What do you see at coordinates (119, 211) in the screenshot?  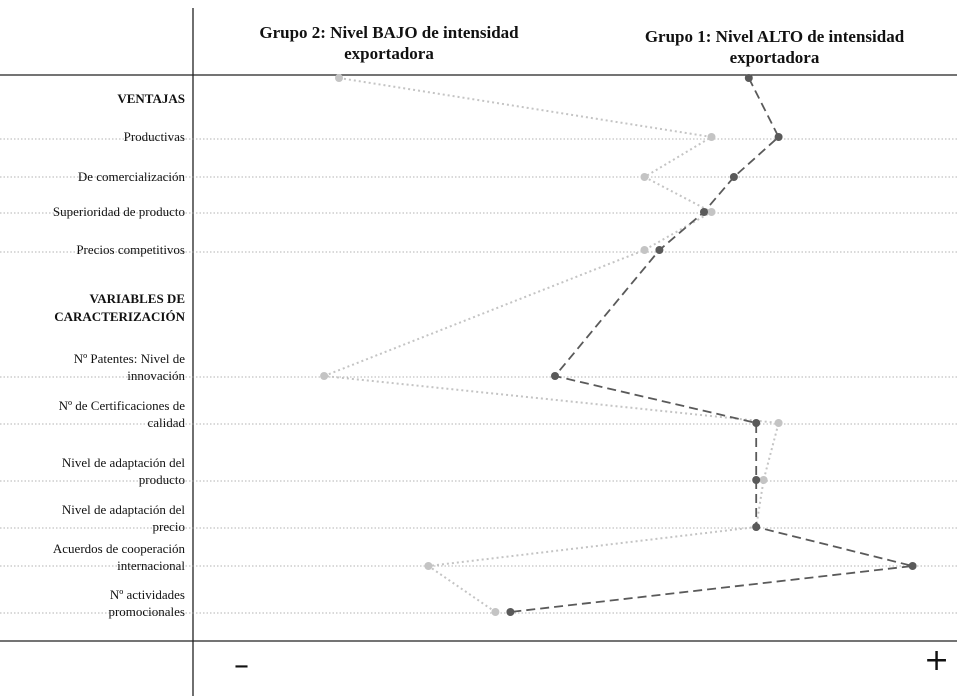 I see `row-label: Superioridad de producto` at bounding box center [119, 211].